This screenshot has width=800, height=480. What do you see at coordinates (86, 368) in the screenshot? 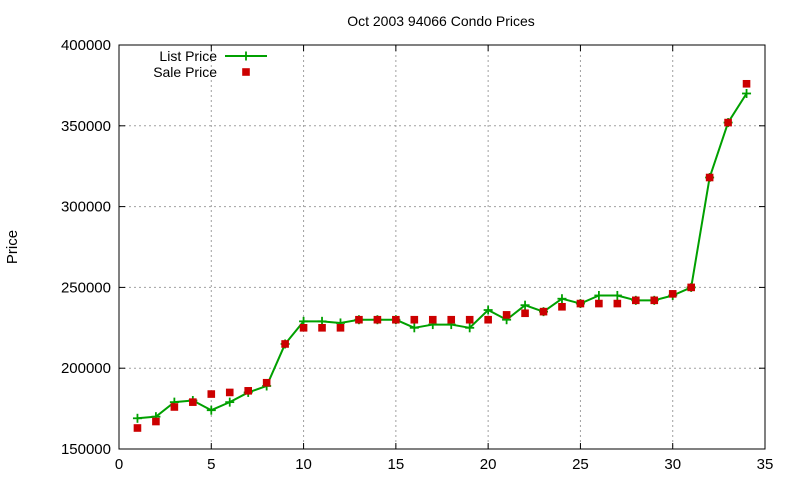
I see `y-tick-label: 200000` at bounding box center [86, 368].